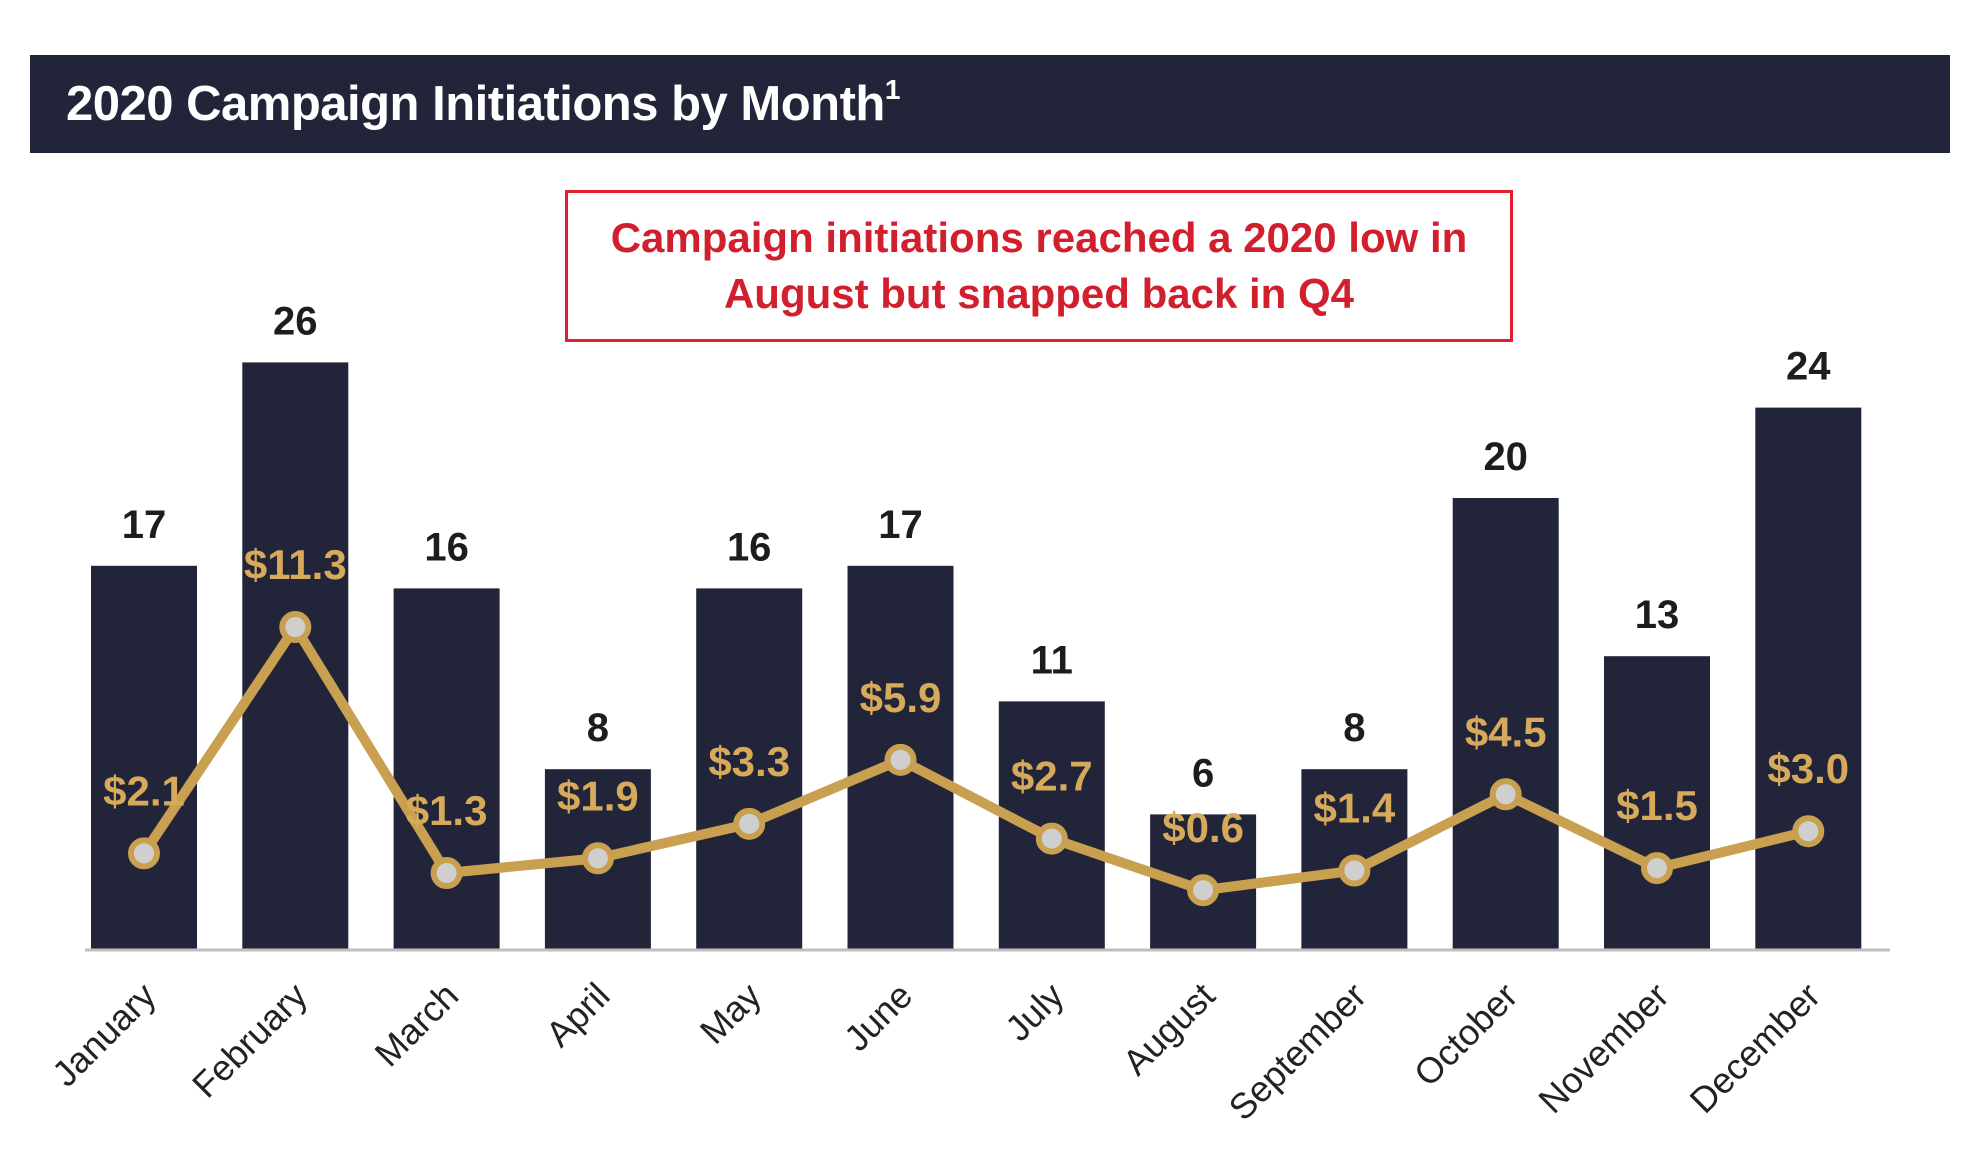 Image resolution: width=1975 pixels, height=1157 pixels. Describe the element at coordinates (295, 627) in the screenshot. I see `line-point-february` at that location.